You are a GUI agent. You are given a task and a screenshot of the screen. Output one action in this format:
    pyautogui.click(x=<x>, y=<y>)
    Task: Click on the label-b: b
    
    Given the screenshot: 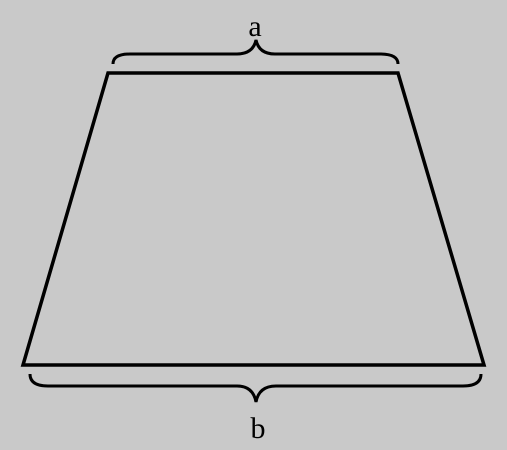 What is the action you would take?
    pyautogui.click(x=258, y=428)
    